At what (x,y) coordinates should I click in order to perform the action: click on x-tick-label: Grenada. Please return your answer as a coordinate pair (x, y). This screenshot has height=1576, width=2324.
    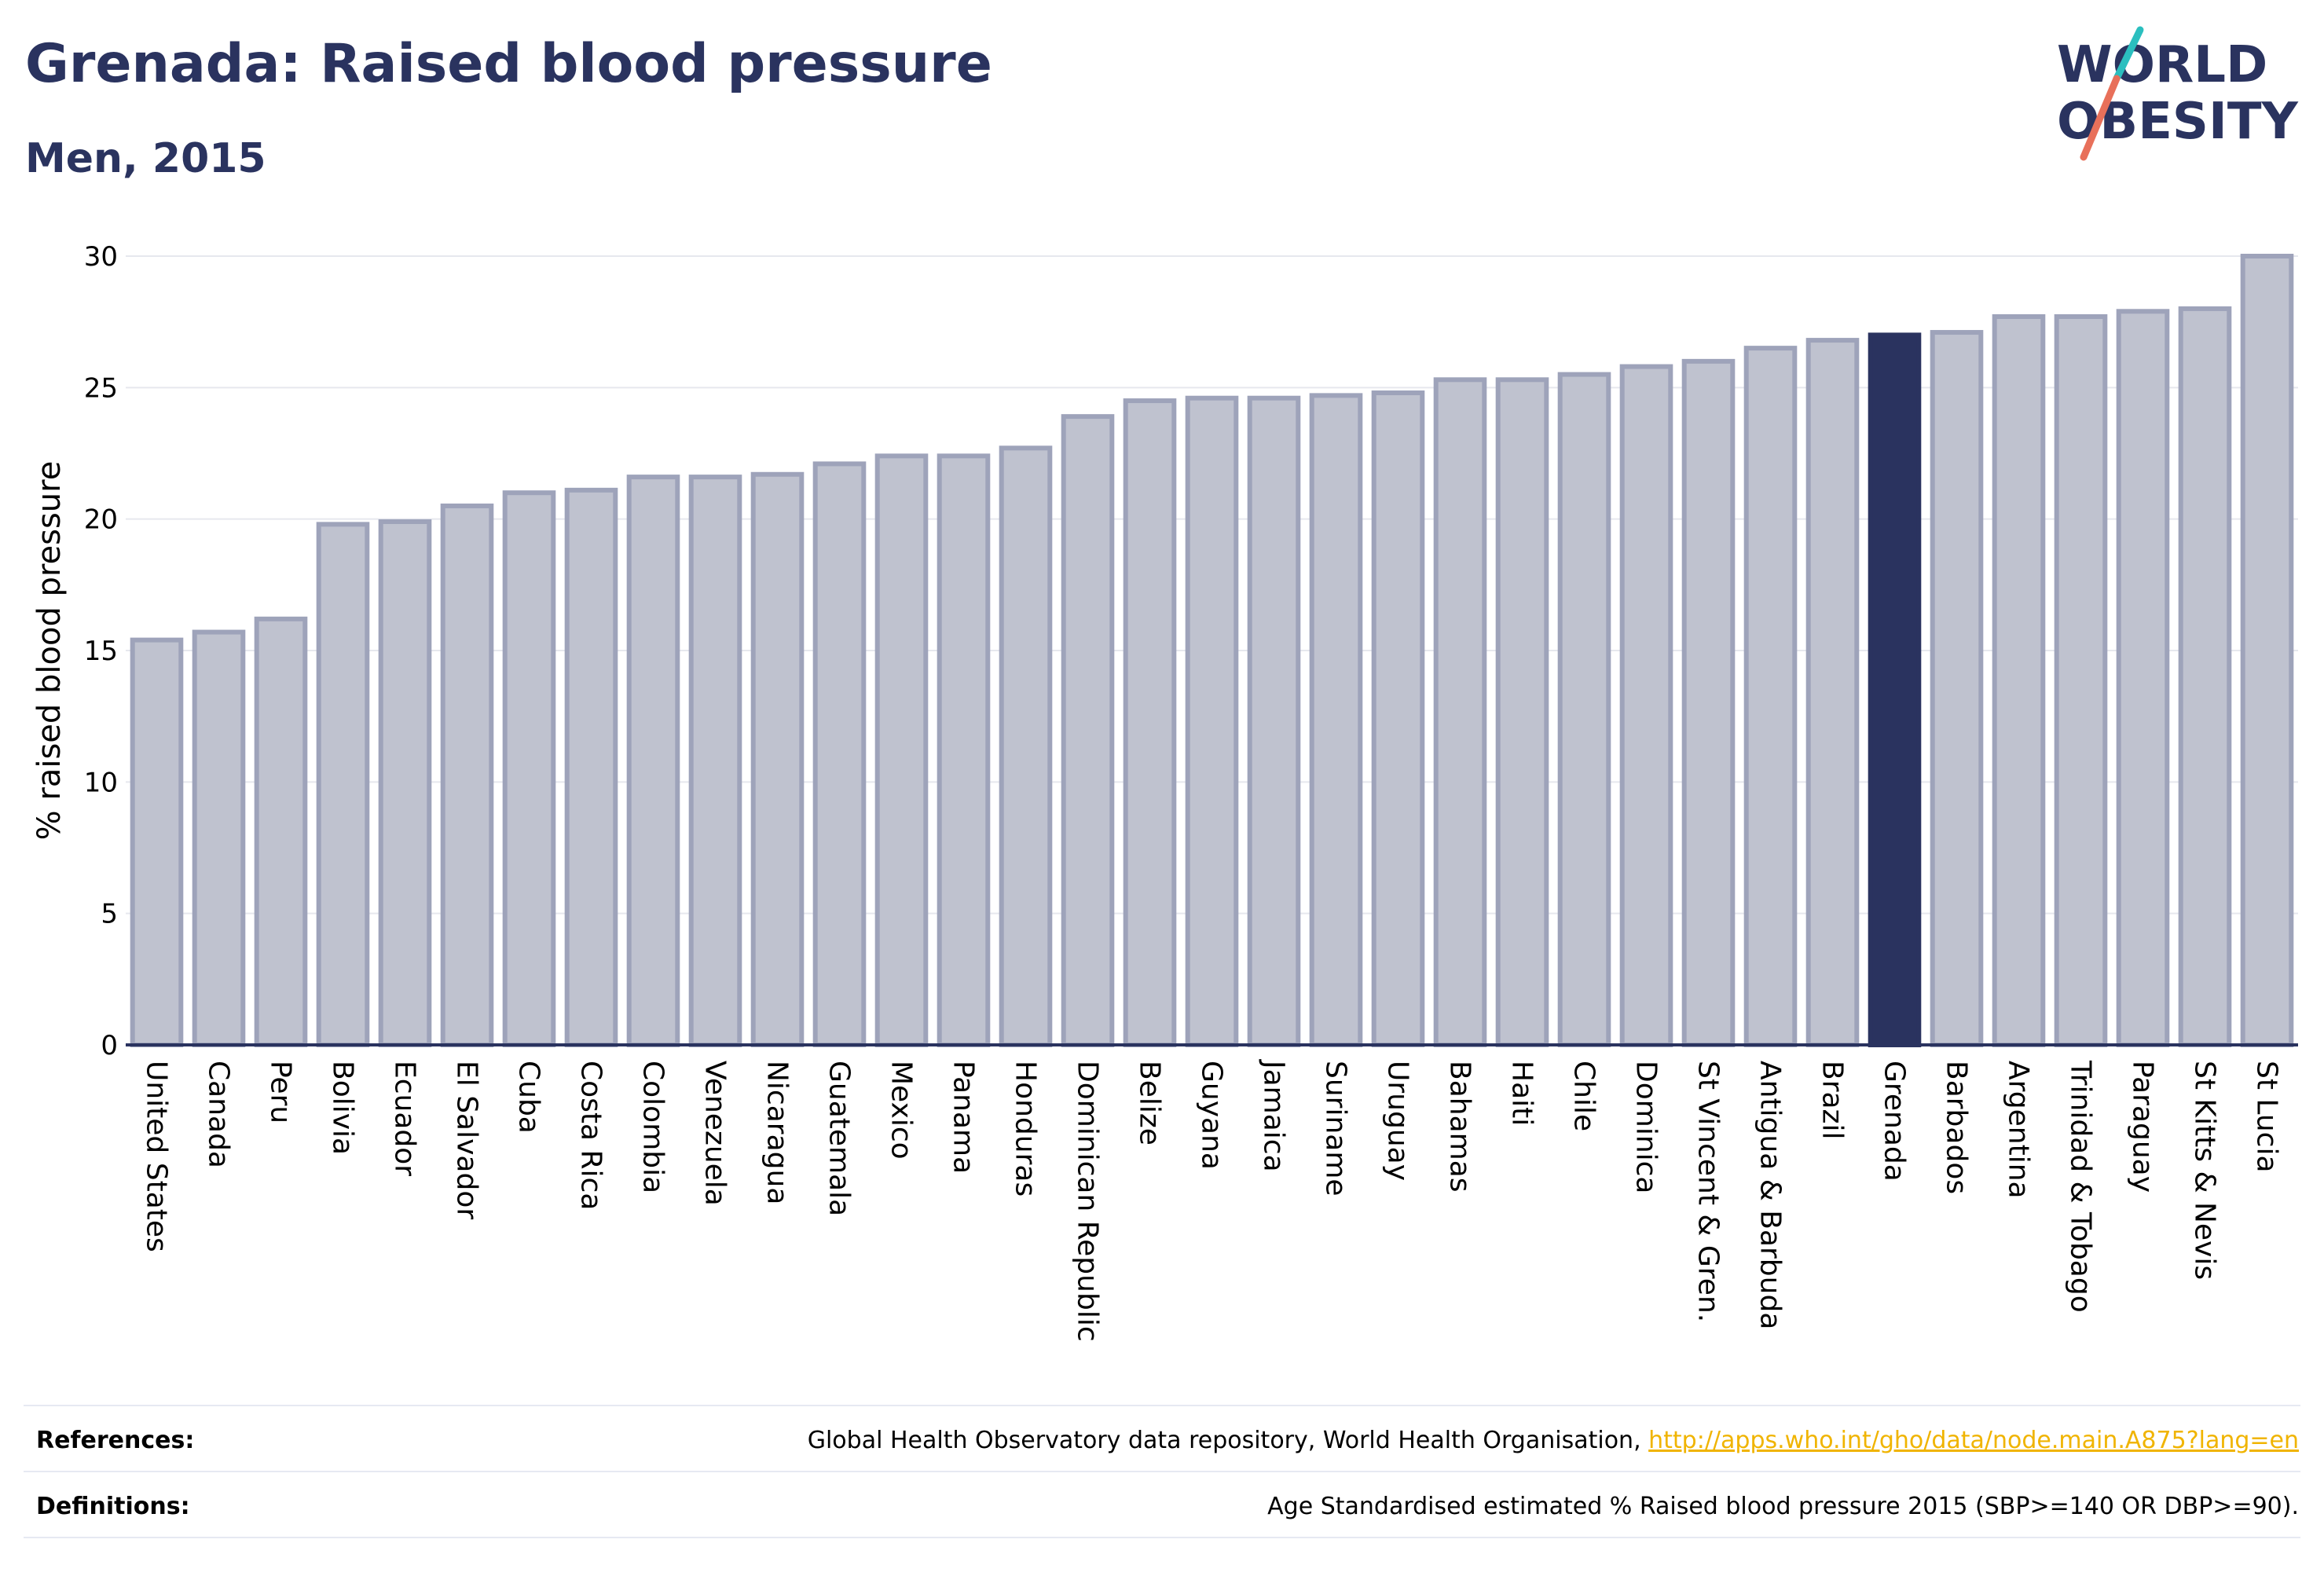
    Looking at the image, I should click on (1895, 1121).